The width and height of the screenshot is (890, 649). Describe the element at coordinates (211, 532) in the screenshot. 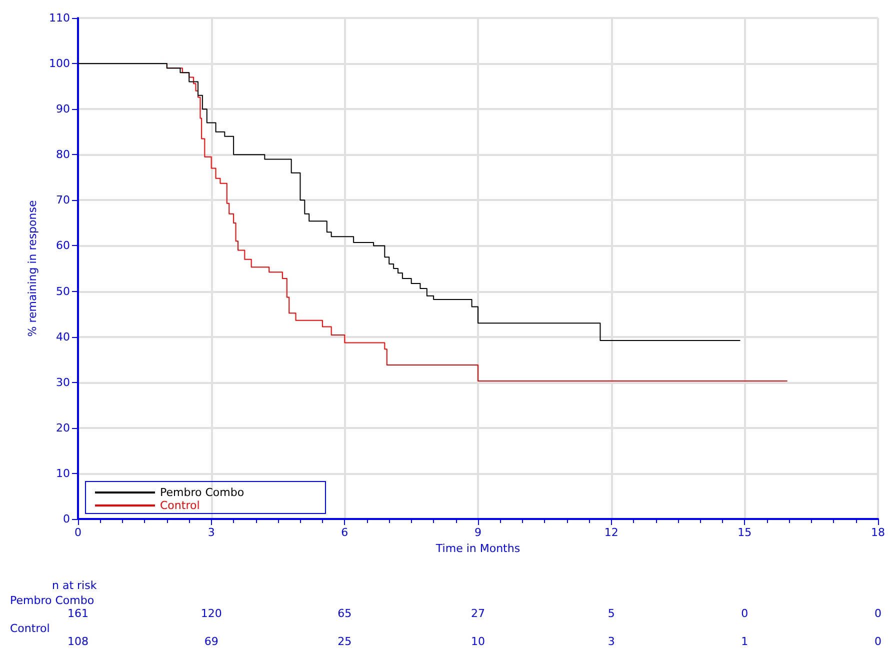

I see `x-tick-label: 3` at that location.